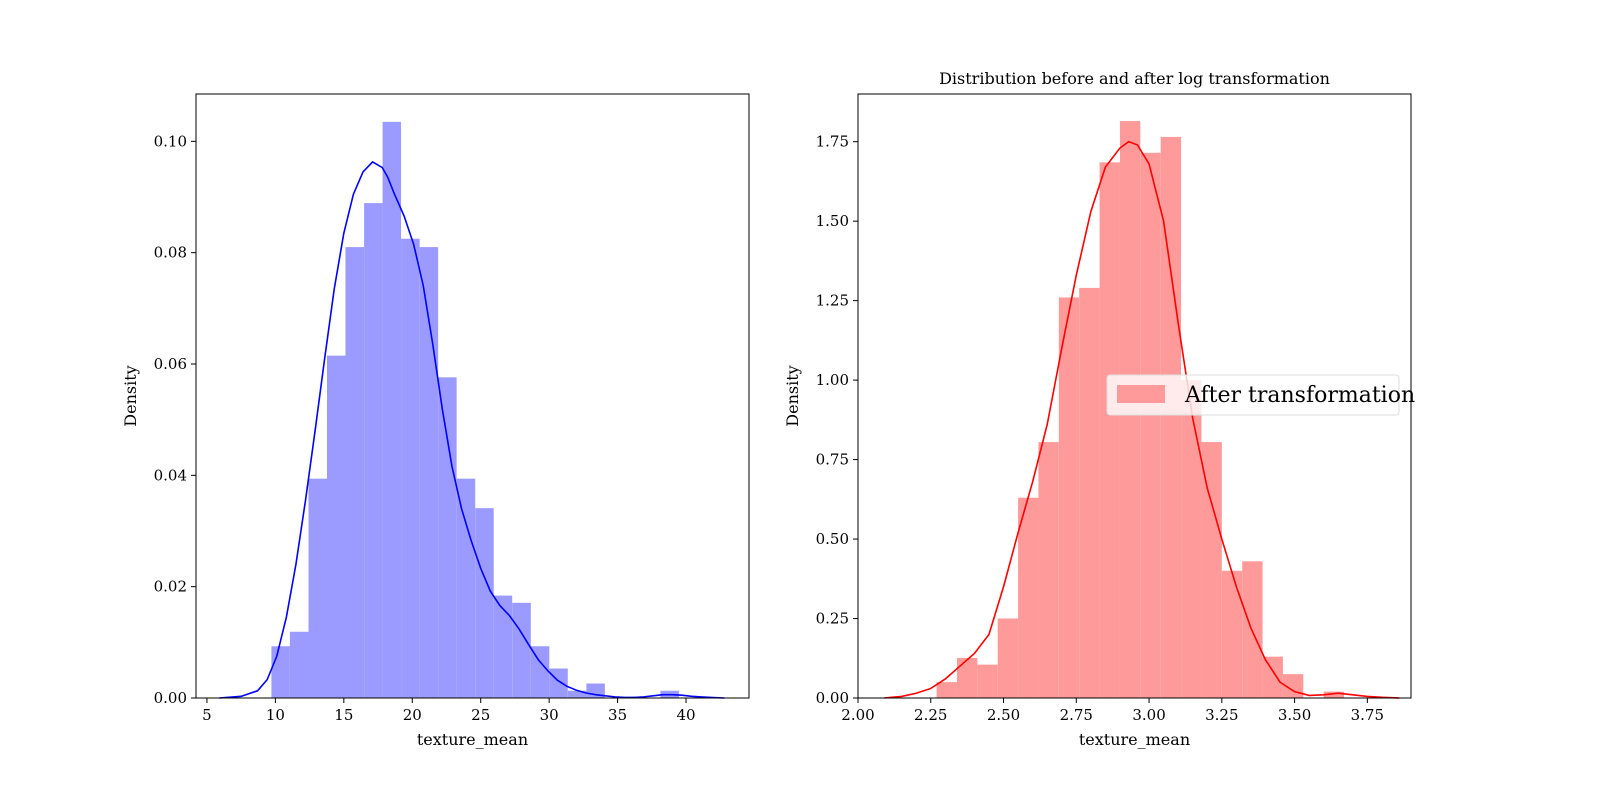 This screenshot has width=1600, height=800. I want to click on y-tick-label: 0.10, so click(170, 141).